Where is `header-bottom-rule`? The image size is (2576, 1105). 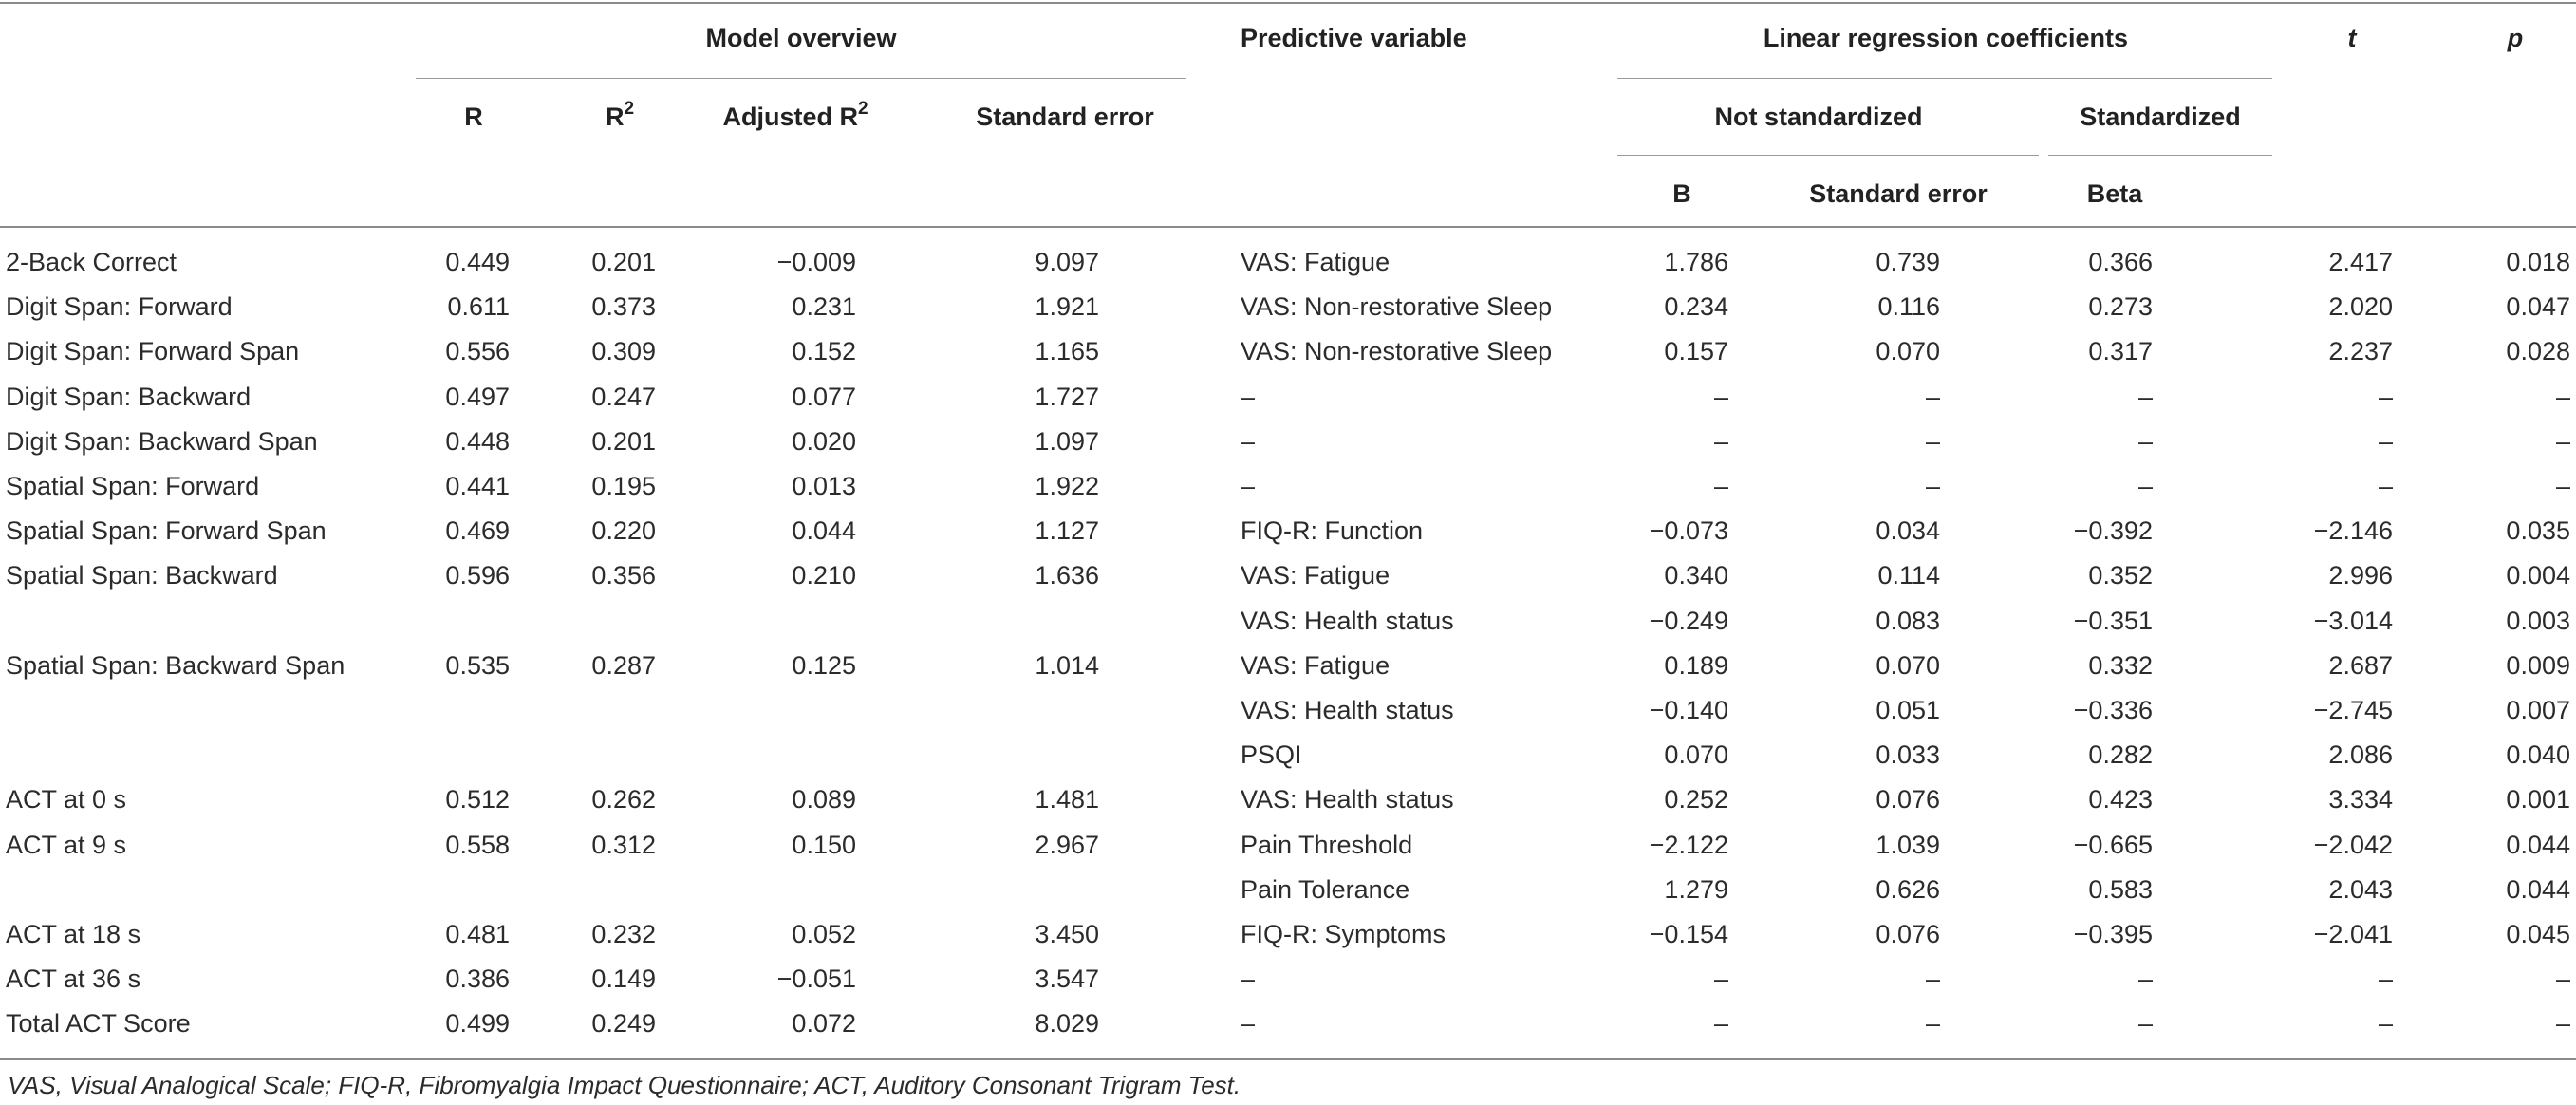 header-bottom-rule is located at coordinates (1288, 227).